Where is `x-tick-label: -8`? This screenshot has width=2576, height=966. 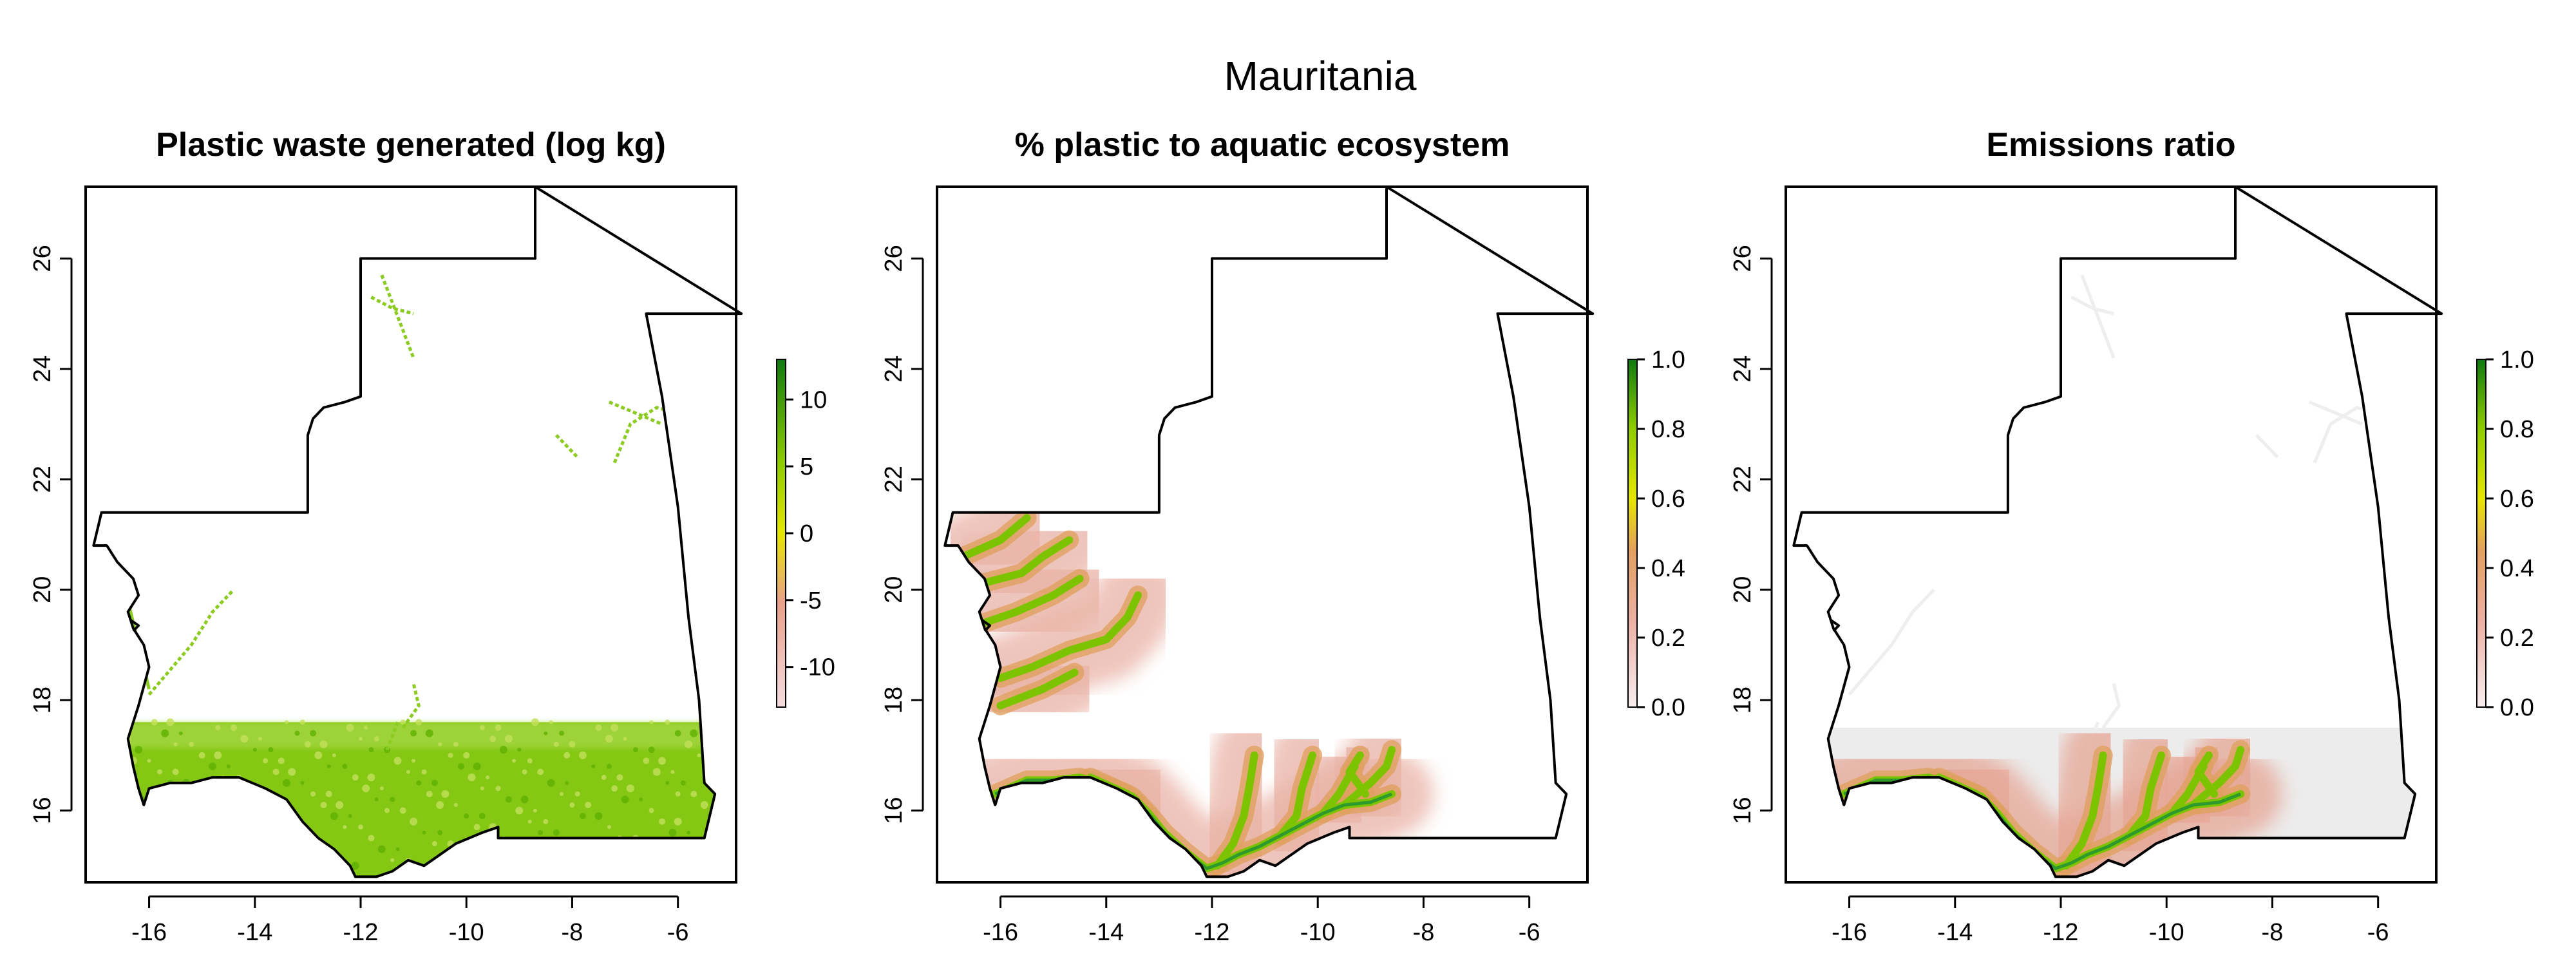 x-tick-label: -8 is located at coordinates (572, 933).